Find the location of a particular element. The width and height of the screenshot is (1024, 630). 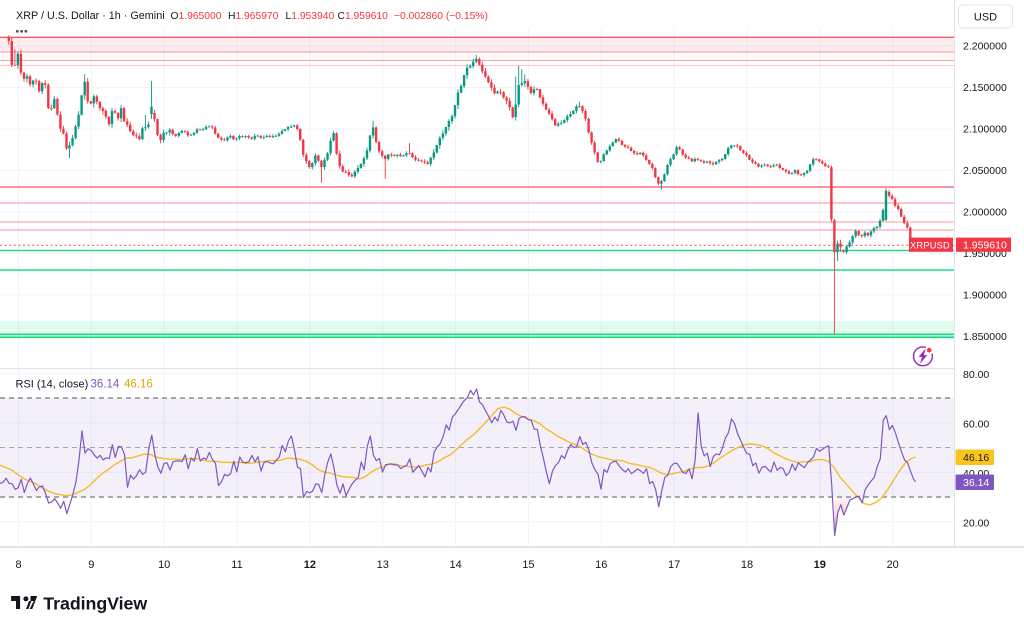

svg-text: 2.200000 is located at coordinates (985, 47).